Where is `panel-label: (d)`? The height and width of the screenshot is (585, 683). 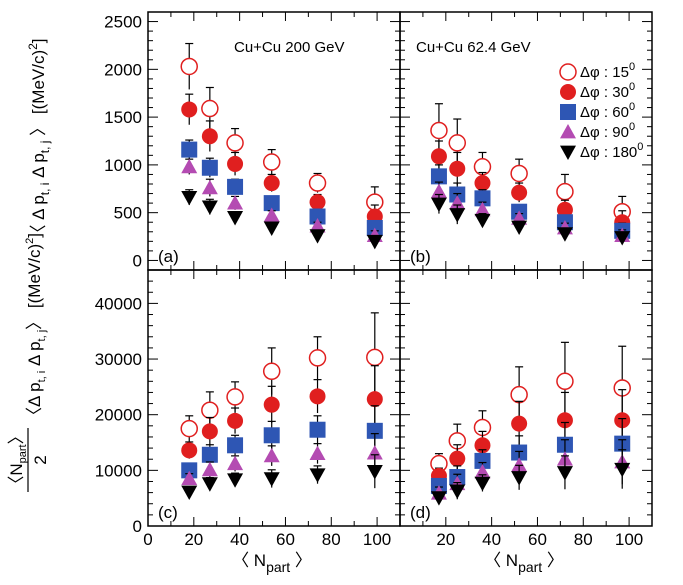
panel-label: (d) is located at coordinates (420, 512).